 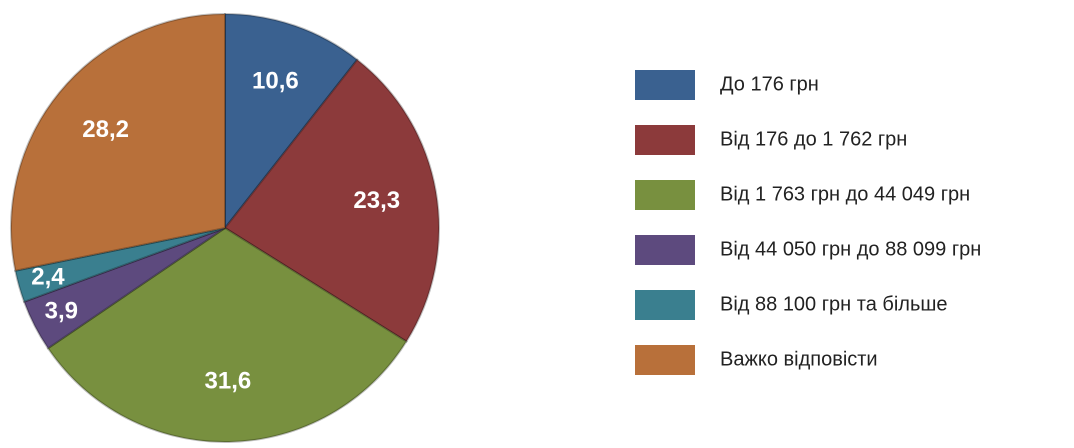 I want to click on legend-label: Важко відповісти, so click(x=799, y=359).